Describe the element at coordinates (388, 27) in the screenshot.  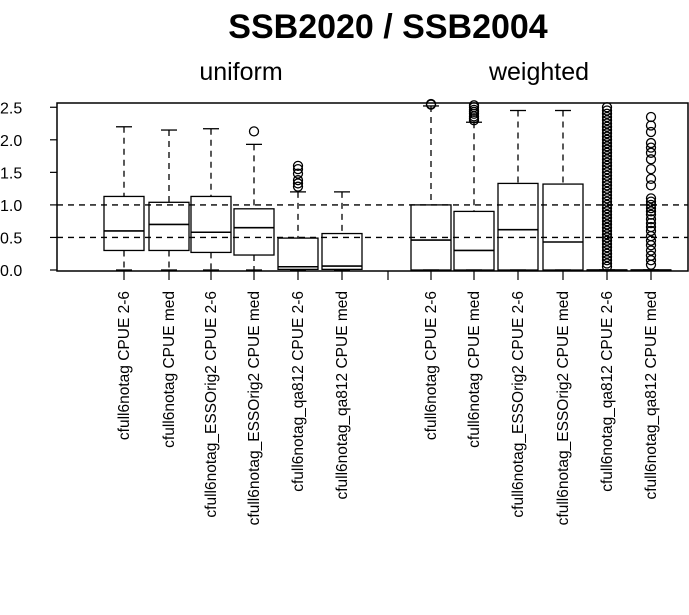
I see `chart-title: SSB2020 / SSB2004` at that location.